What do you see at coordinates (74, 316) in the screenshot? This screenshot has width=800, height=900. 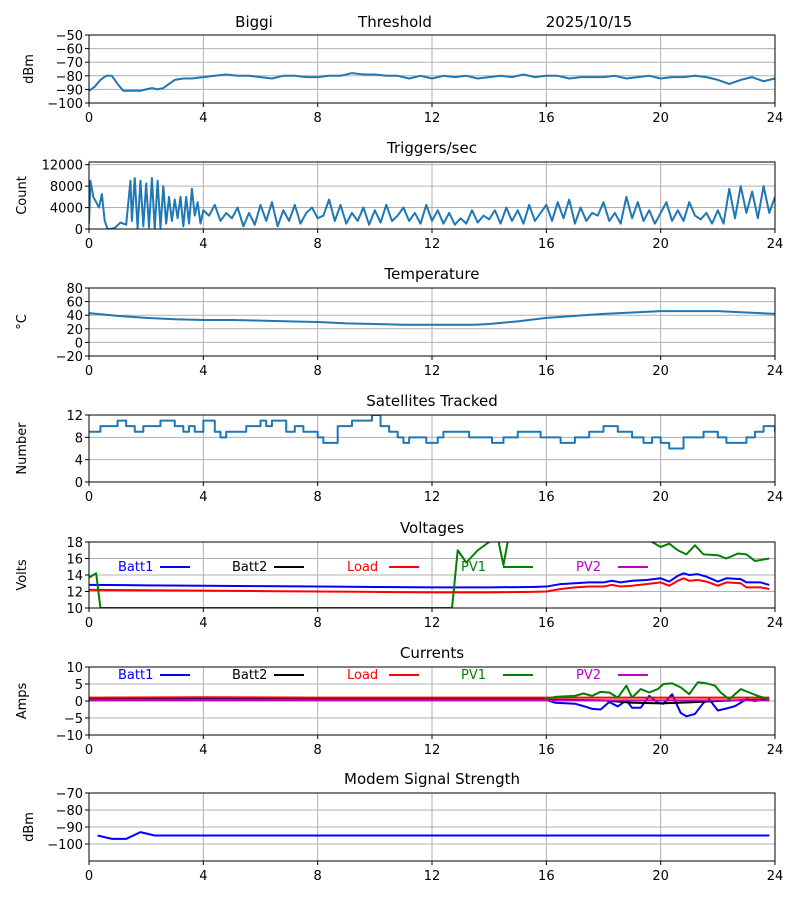 I see `y-tick-label: 40` at bounding box center [74, 316].